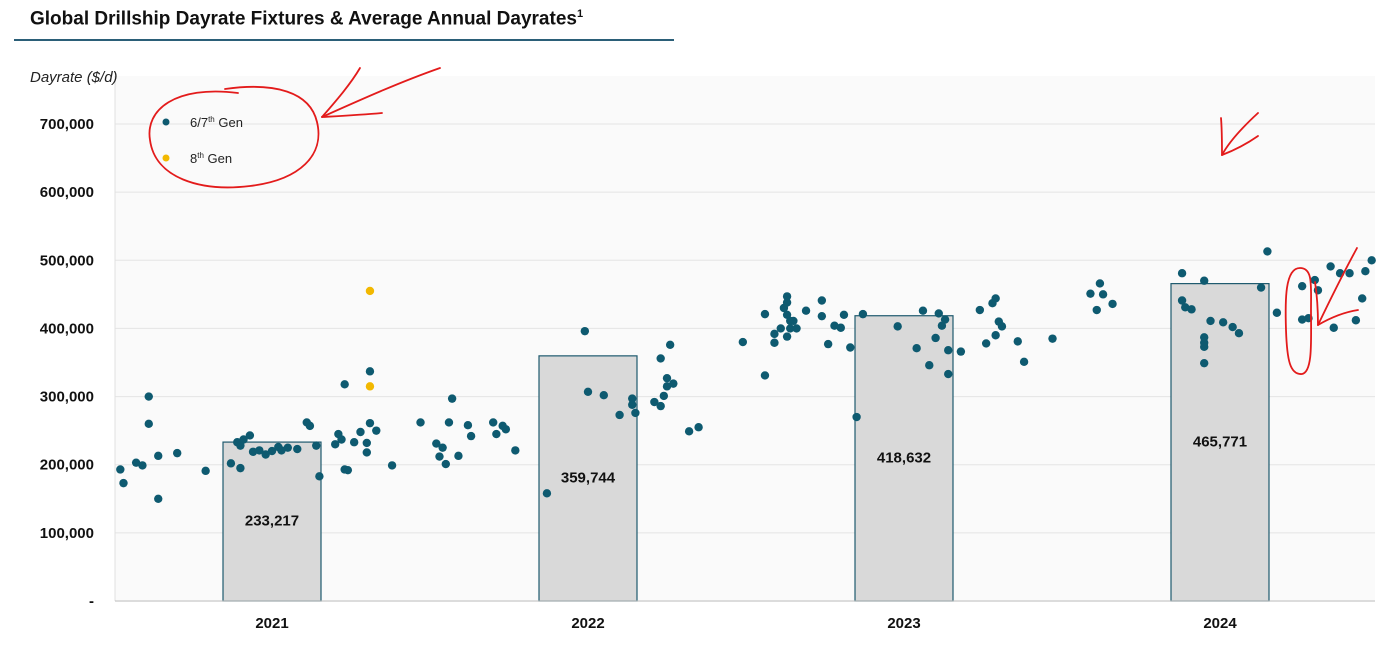 The height and width of the screenshot is (649, 1376). What do you see at coordinates (67, 328) in the screenshot?
I see `y-tick-label: 400,000` at bounding box center [67, 328].